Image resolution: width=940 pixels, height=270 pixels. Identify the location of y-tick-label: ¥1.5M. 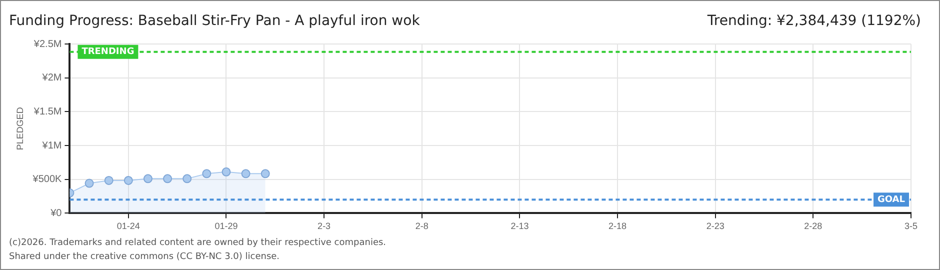
(47, 112).